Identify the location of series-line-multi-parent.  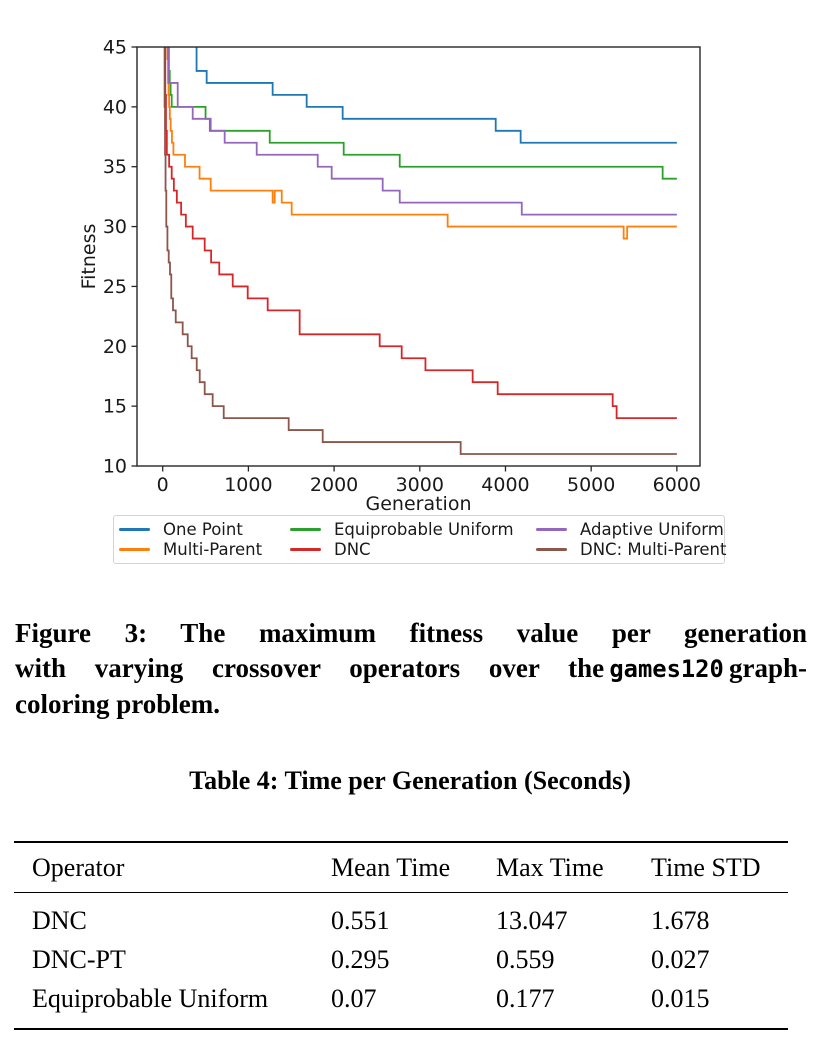
(421, 143).